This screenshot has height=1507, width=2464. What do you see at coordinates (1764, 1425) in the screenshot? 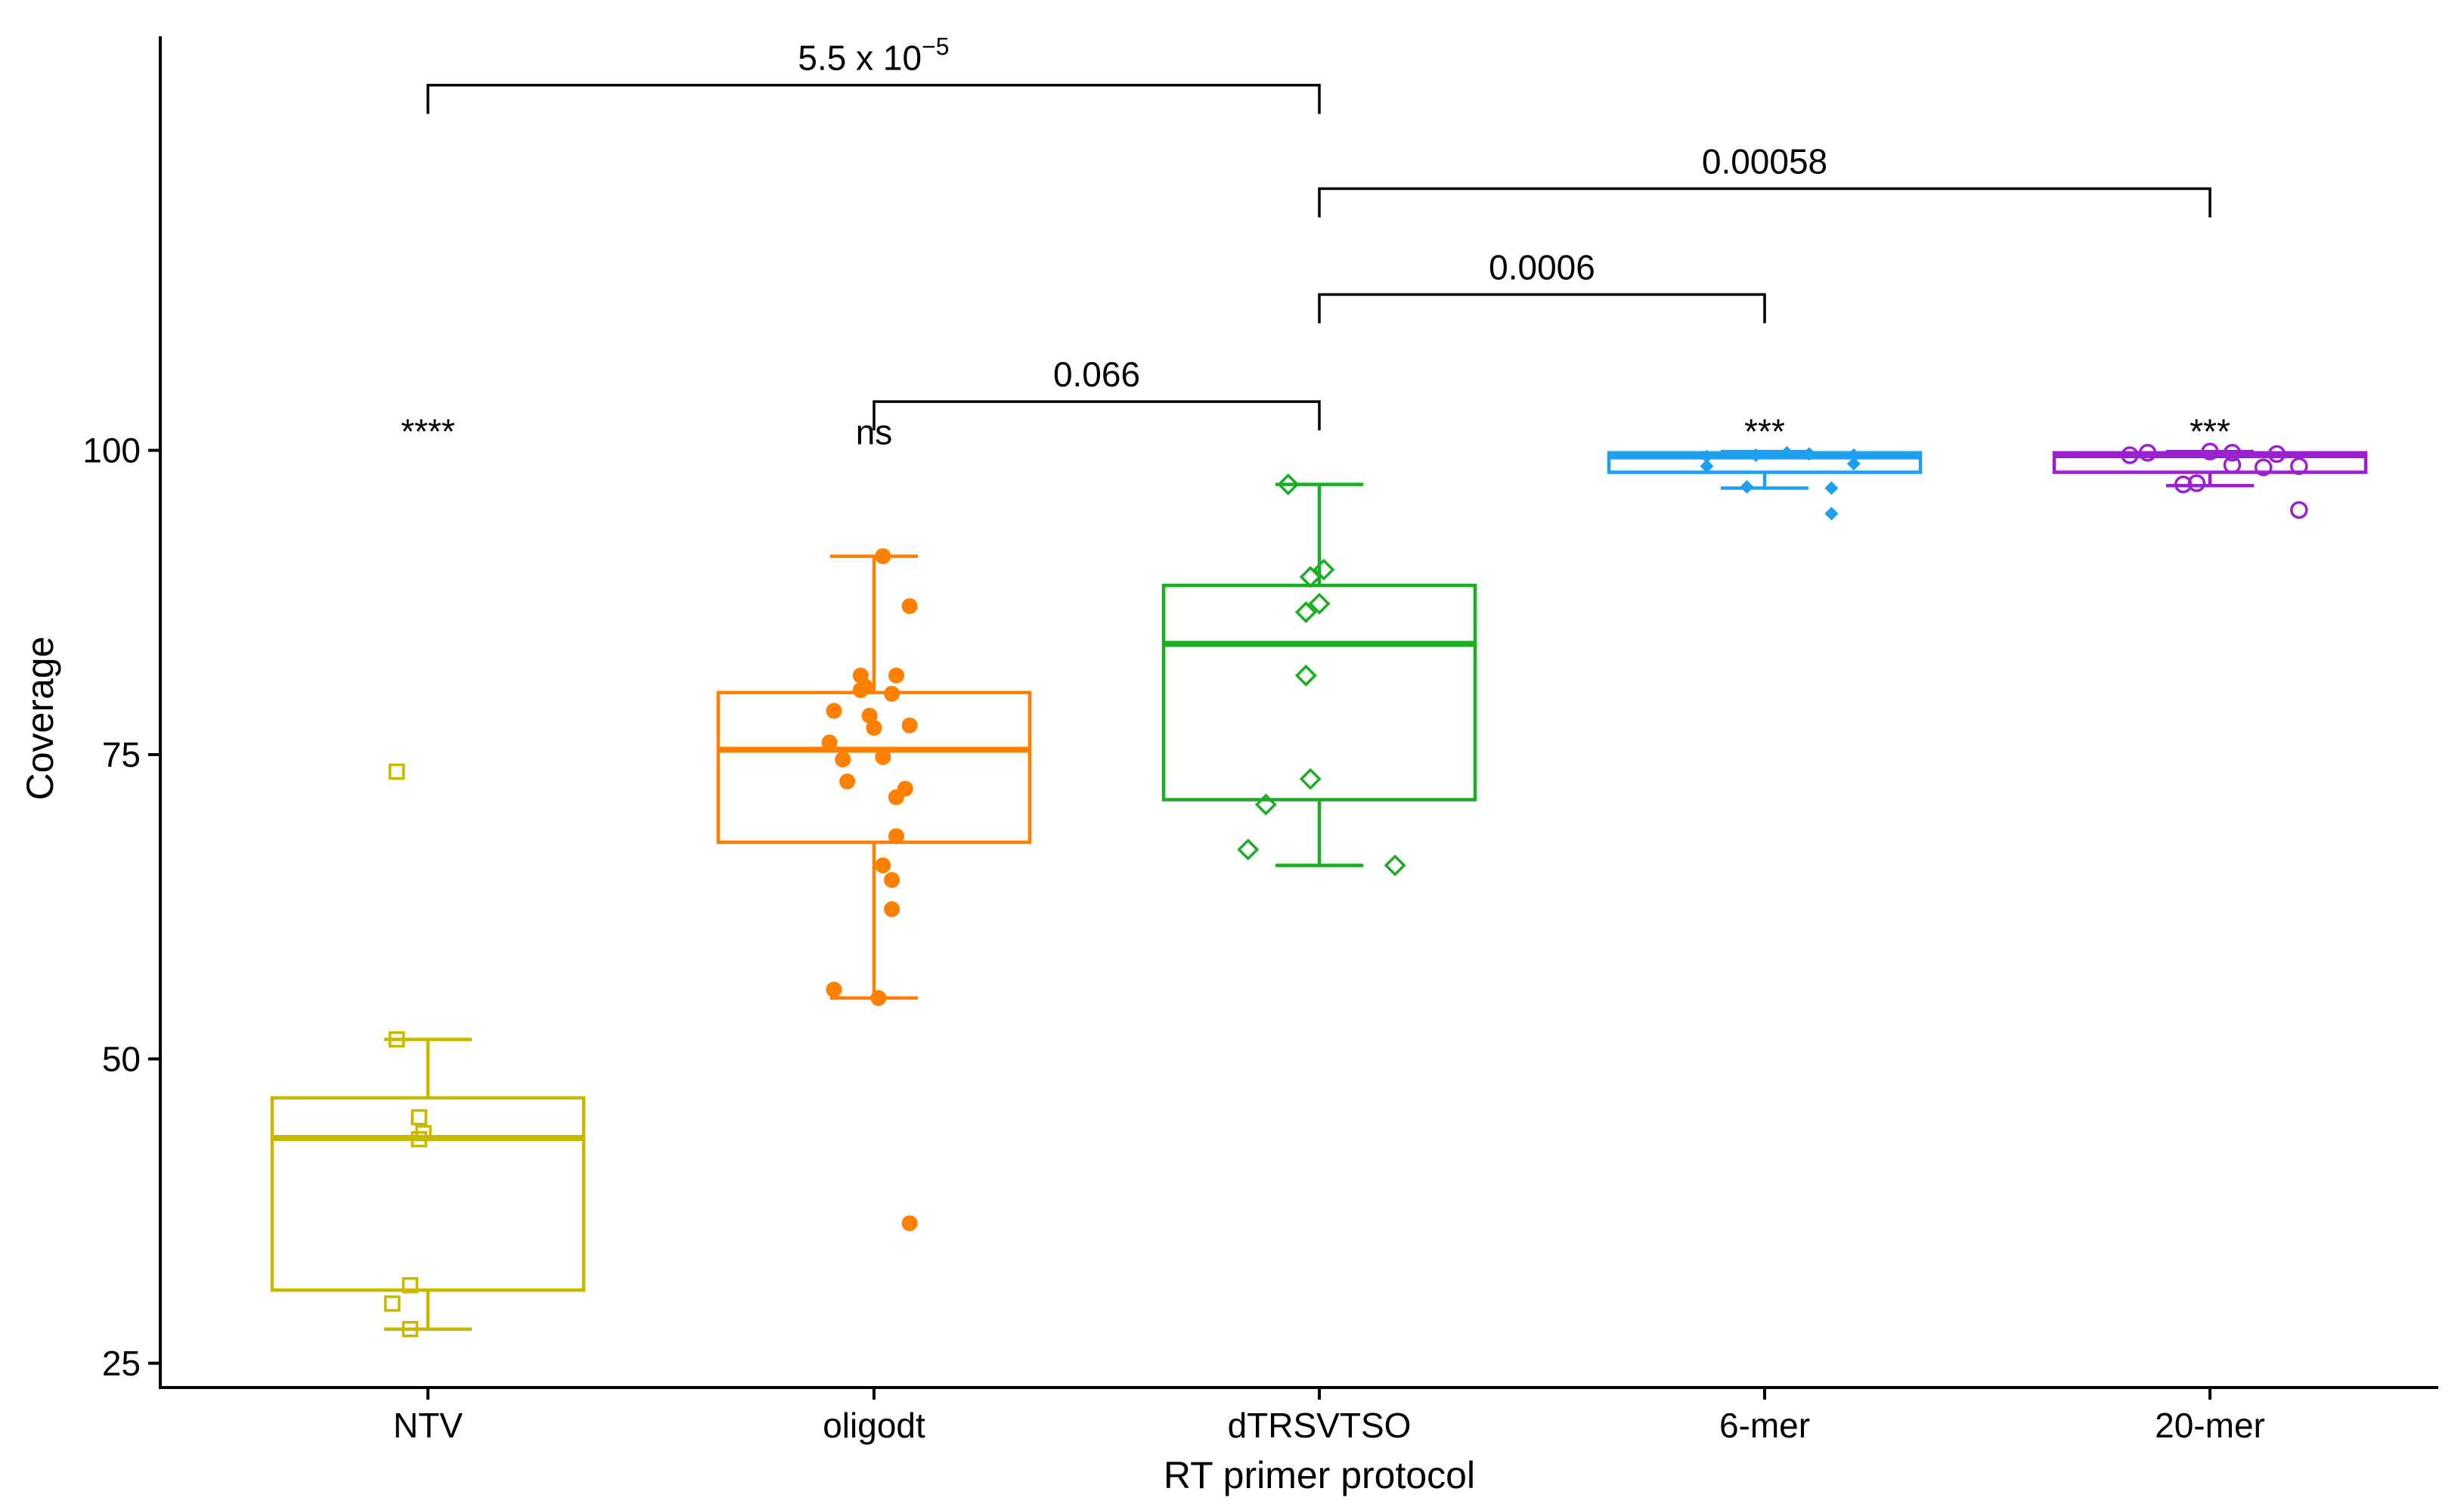
I see `x-tick-label: 6-mer` at bounding box center [1764, 1425].